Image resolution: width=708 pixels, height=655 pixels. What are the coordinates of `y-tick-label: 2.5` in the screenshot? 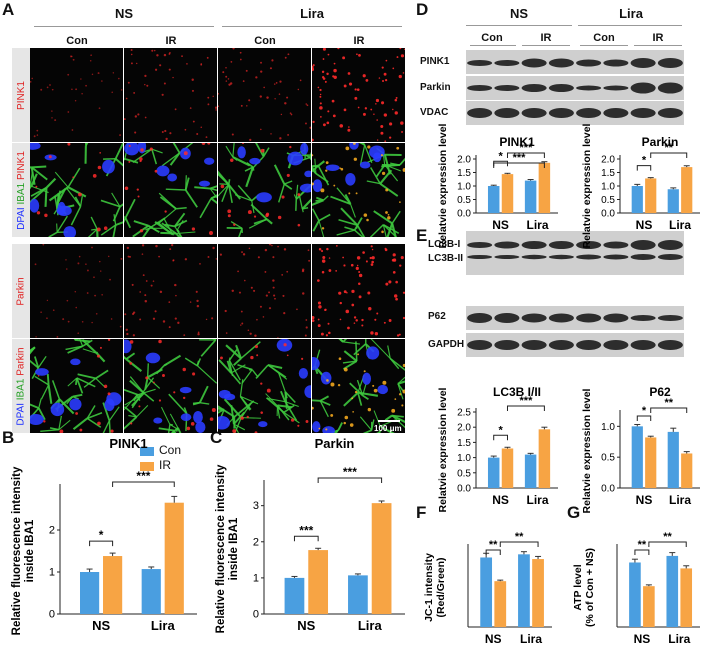 It's located at (464, 413).